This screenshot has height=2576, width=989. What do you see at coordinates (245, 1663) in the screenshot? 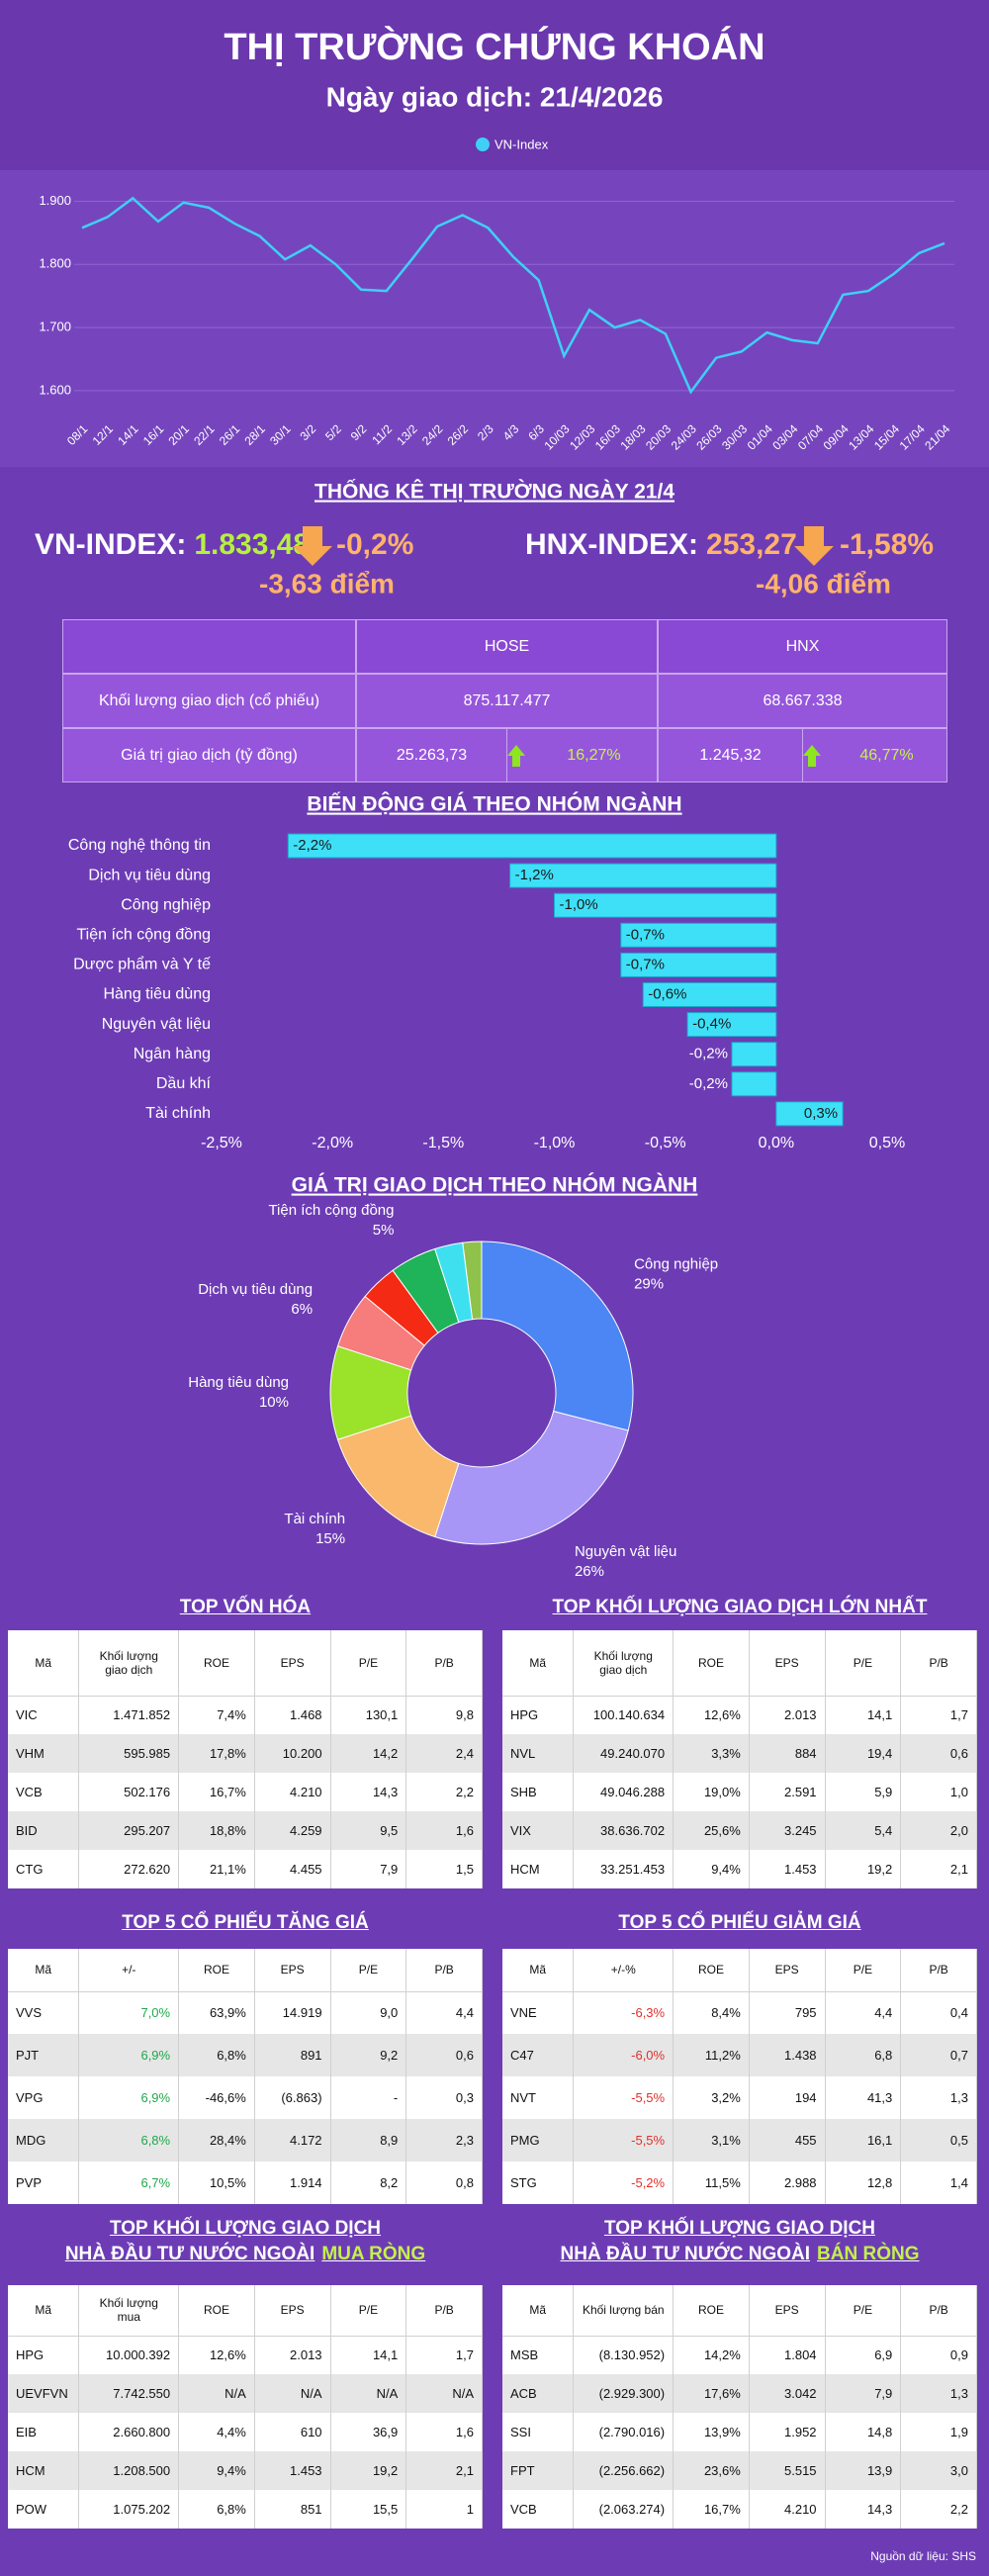
I see `header-row: Mã Khối lượng giao dịch ROE EPS P/E P/B` at bounding box center [245, 1663].